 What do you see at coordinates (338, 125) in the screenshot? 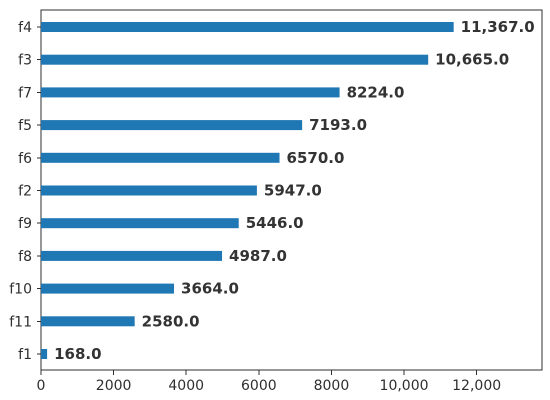
I see `bar-value-label: 7193.0` at bounding box center [338, 125].